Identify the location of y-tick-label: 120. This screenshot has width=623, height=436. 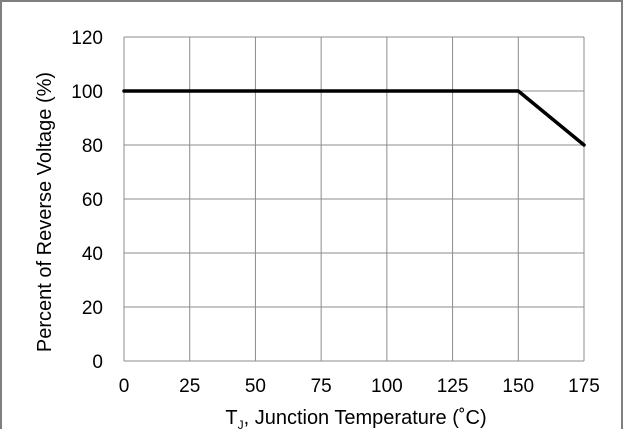
(87, 38).